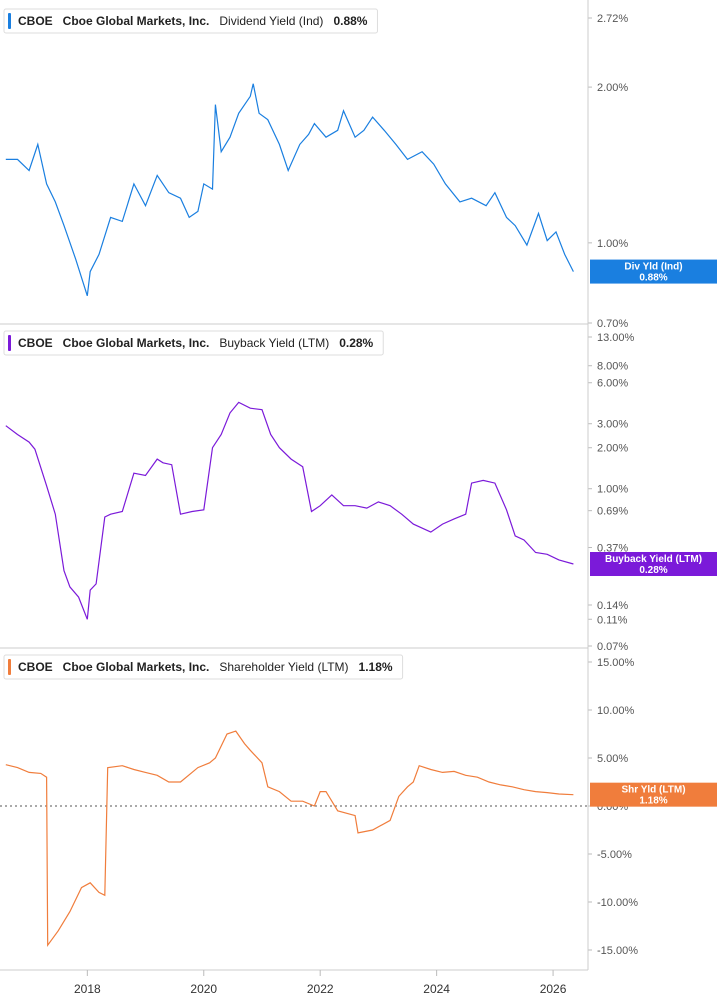 The height and width of the screenshot is (1005, 717). Describe the element at coordinates (283, 667) in the screenshot. I see `legend-metric: Shareholder Yield (LTM)` at that location.